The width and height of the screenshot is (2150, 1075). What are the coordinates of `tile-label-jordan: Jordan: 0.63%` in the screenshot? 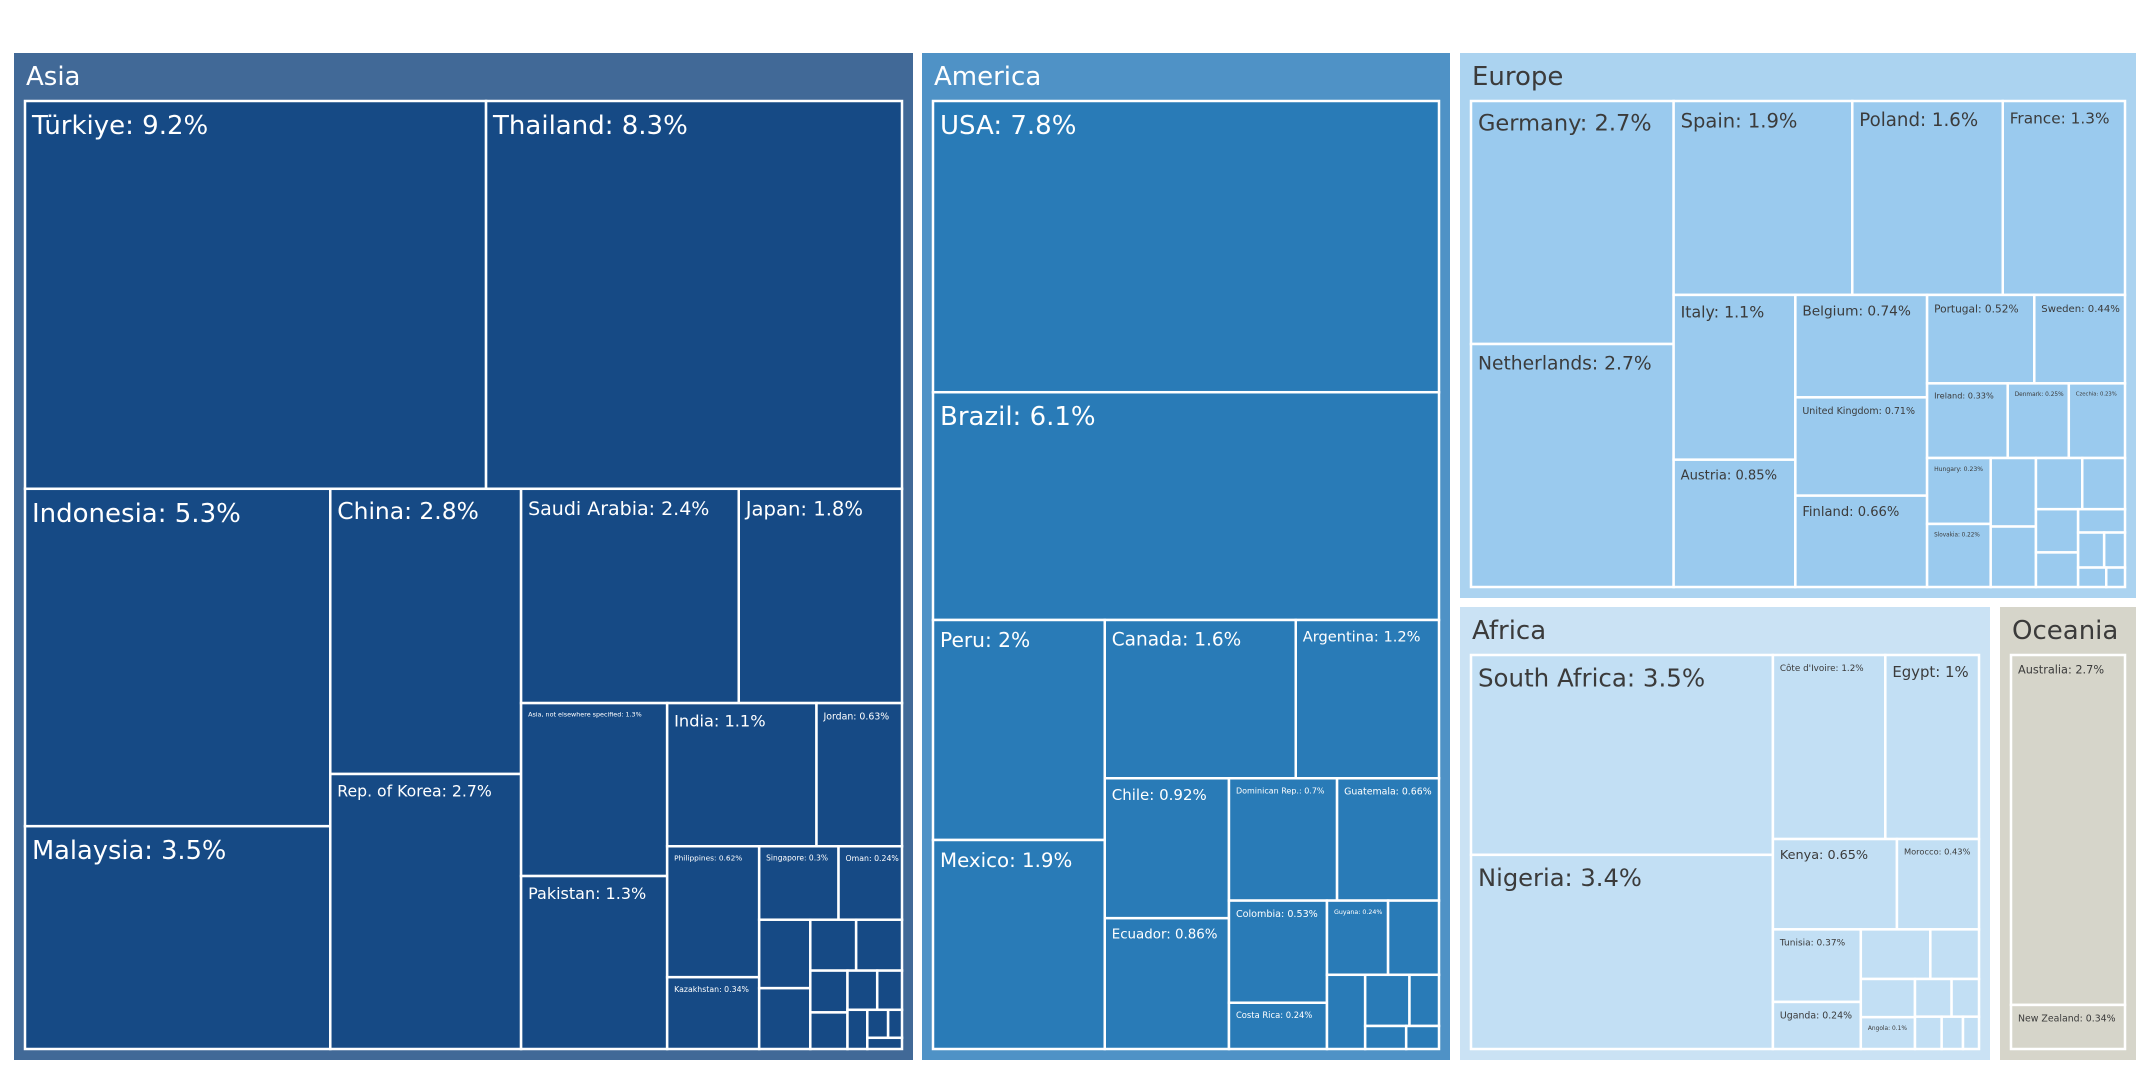 It's located at (855, 717).